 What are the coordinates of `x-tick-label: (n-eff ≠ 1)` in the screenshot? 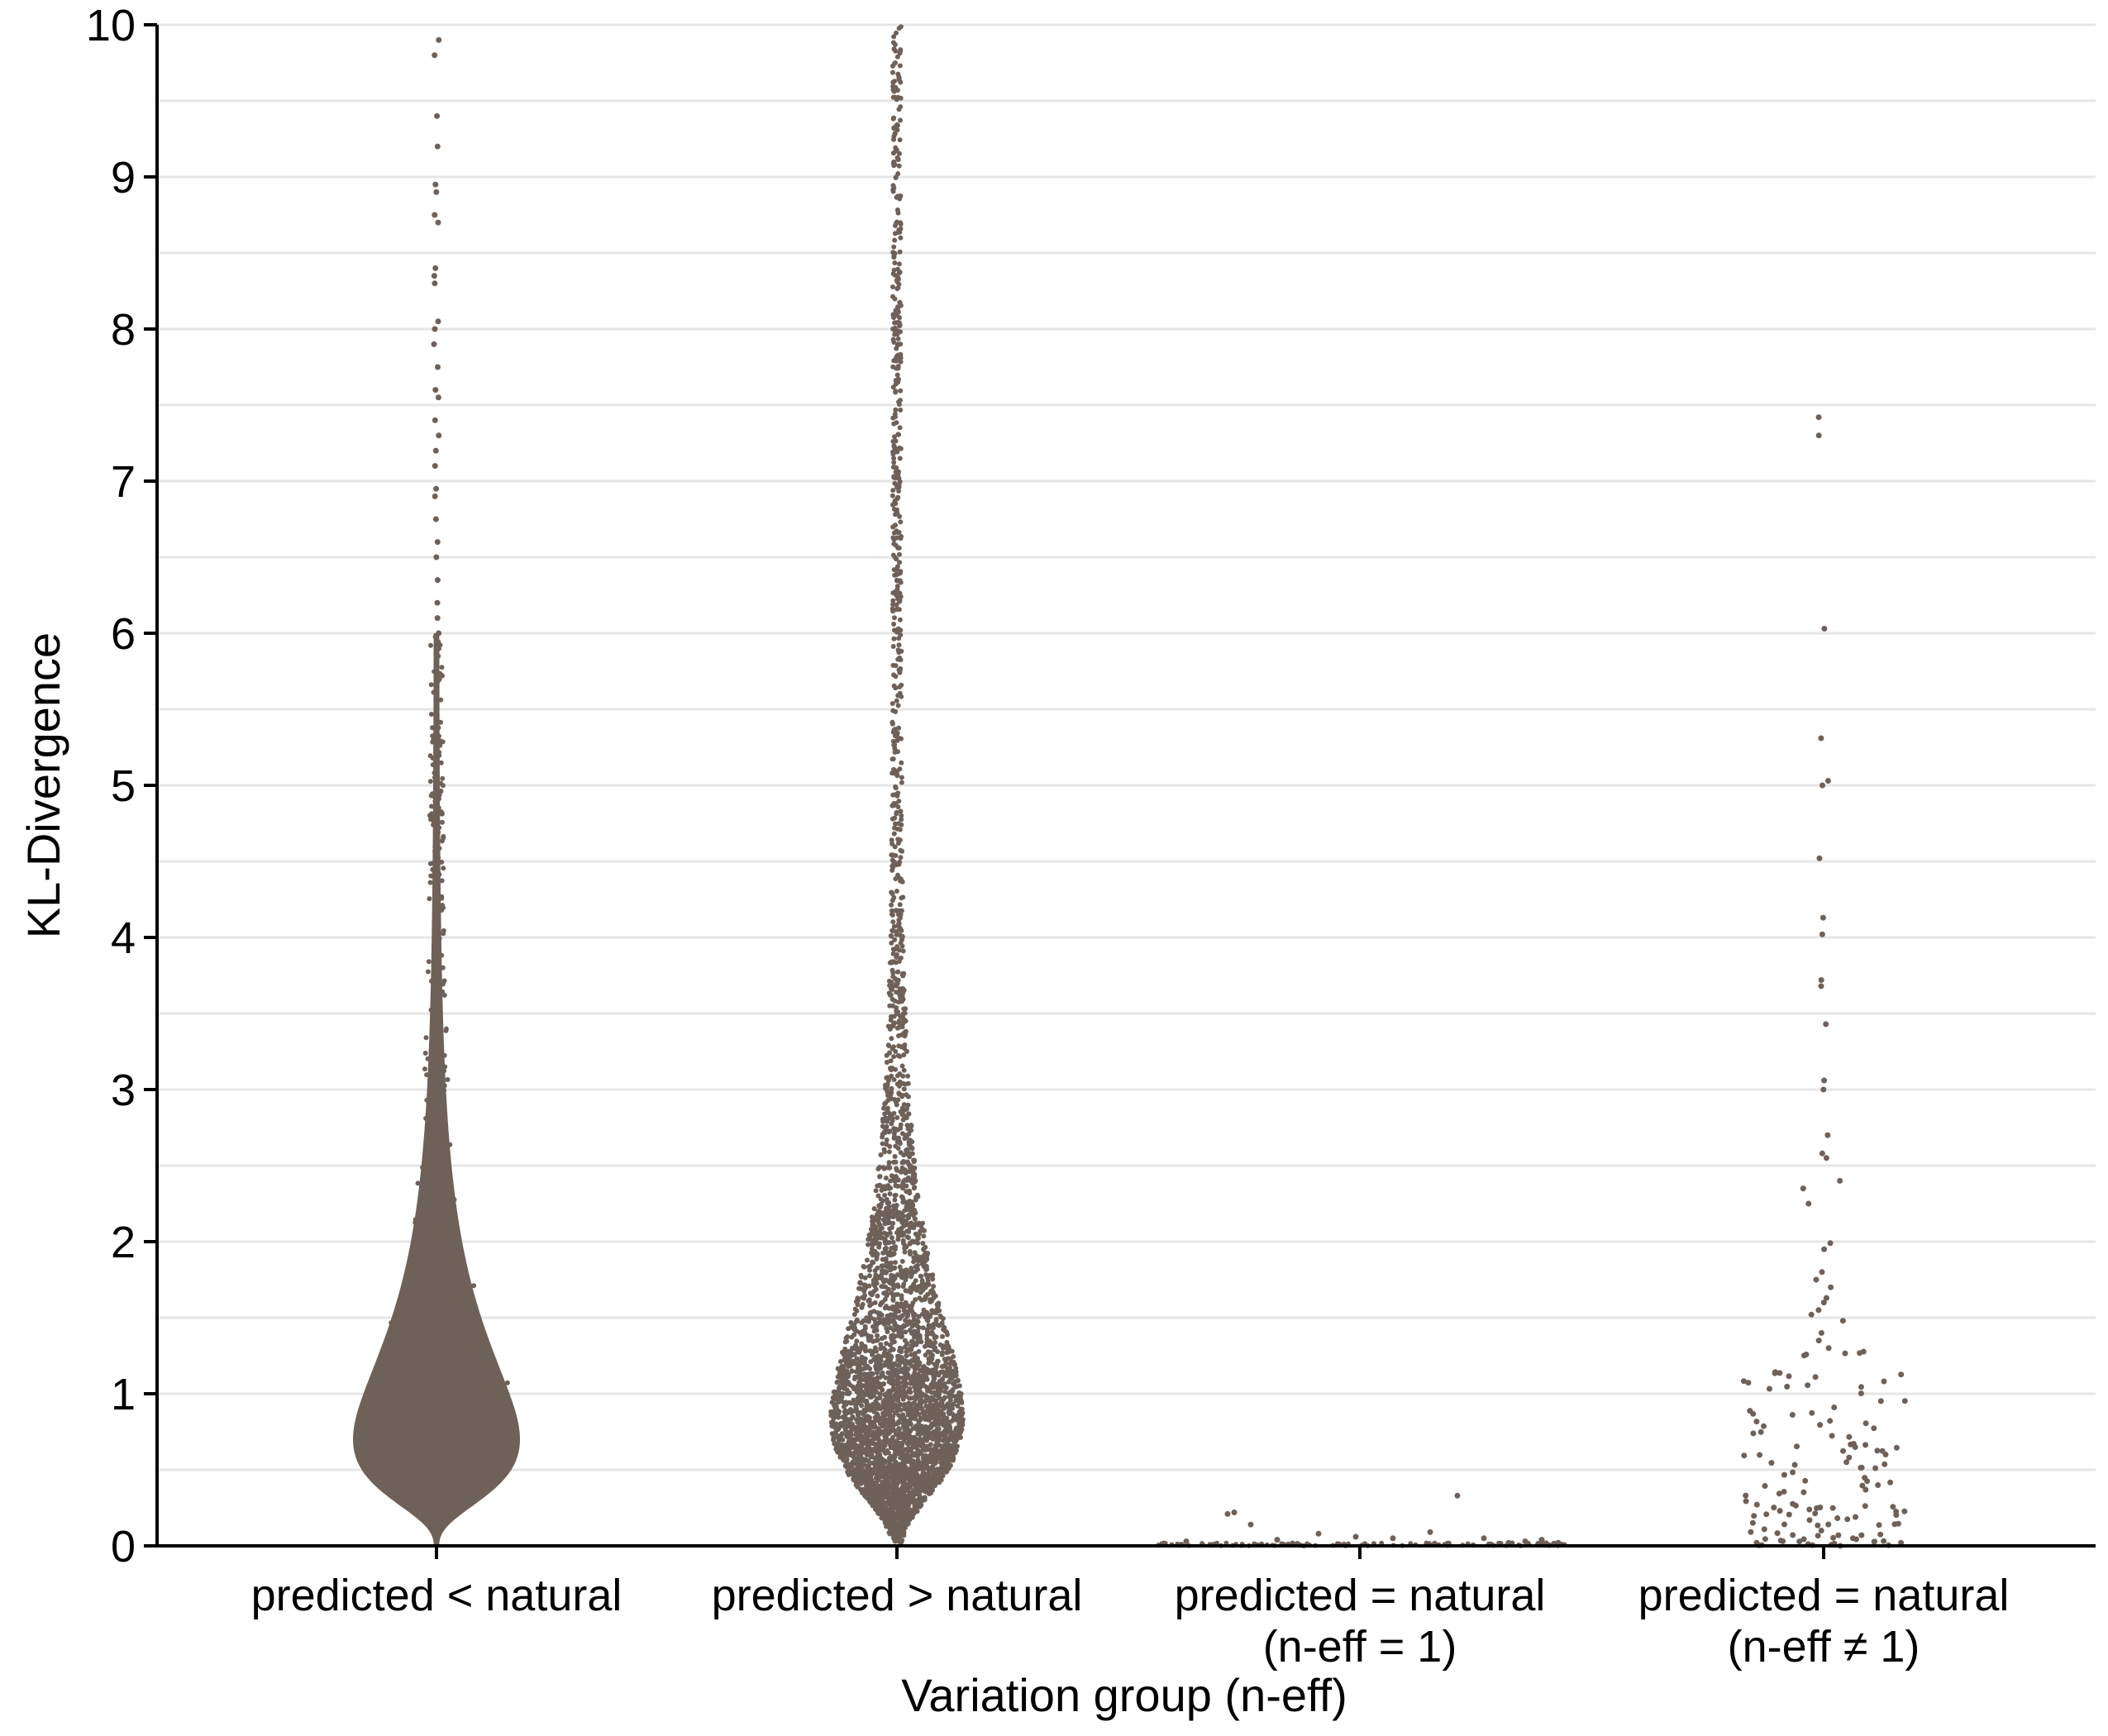 It's located at (1824, 1647).